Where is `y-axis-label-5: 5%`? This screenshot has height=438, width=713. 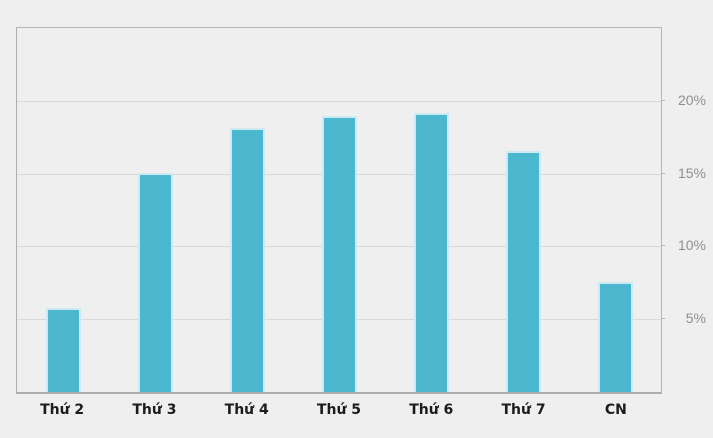
y-axis-label-5: 5% is located at coordinates (695, 318).